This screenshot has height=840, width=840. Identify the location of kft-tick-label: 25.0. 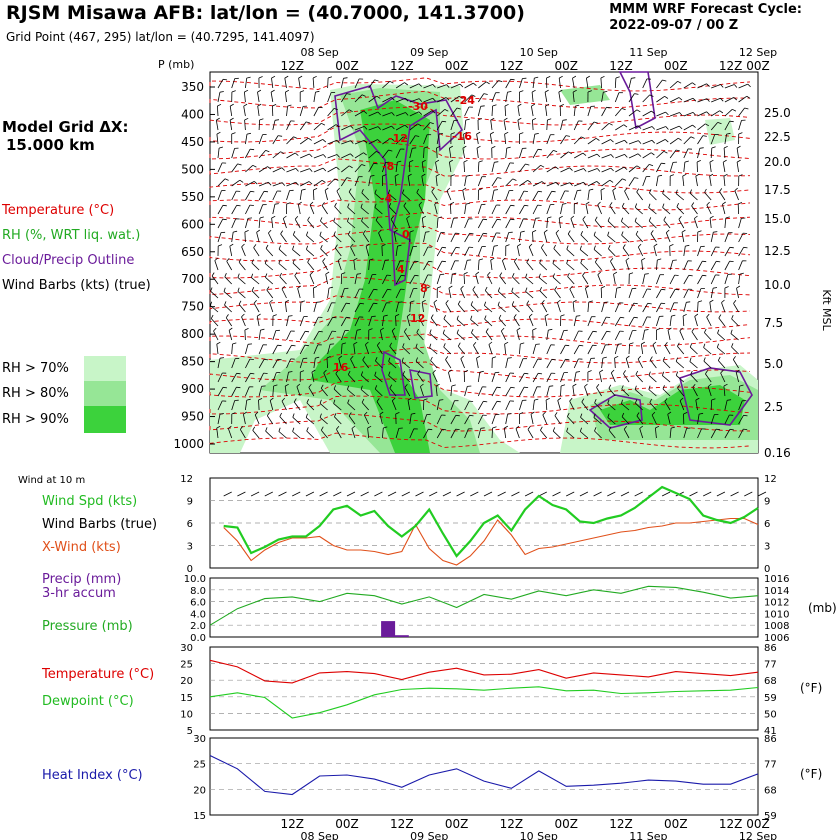
(777, 113).